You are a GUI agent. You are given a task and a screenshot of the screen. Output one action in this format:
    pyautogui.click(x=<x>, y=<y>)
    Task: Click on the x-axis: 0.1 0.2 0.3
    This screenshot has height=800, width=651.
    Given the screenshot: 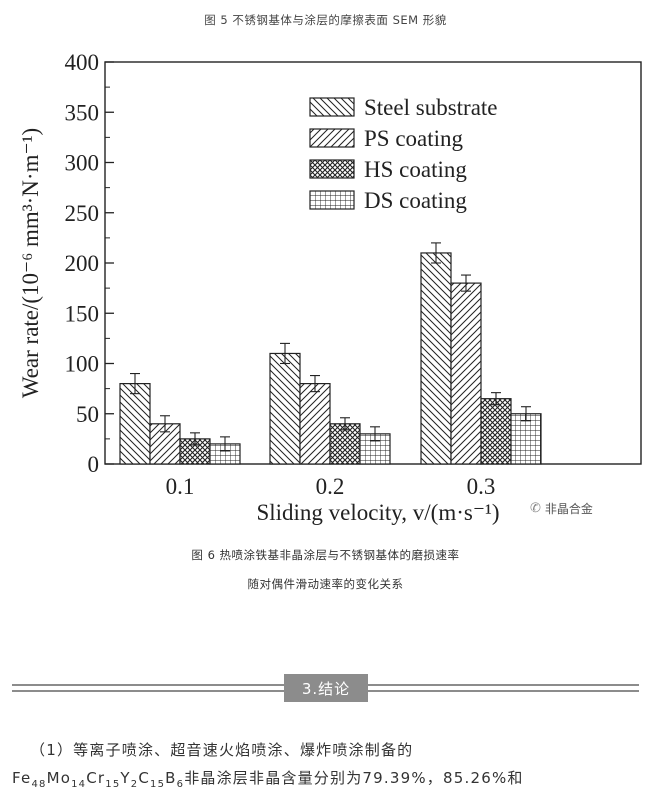 What is the action you would take?
    pyautogui.click(x=331, y=477)
    